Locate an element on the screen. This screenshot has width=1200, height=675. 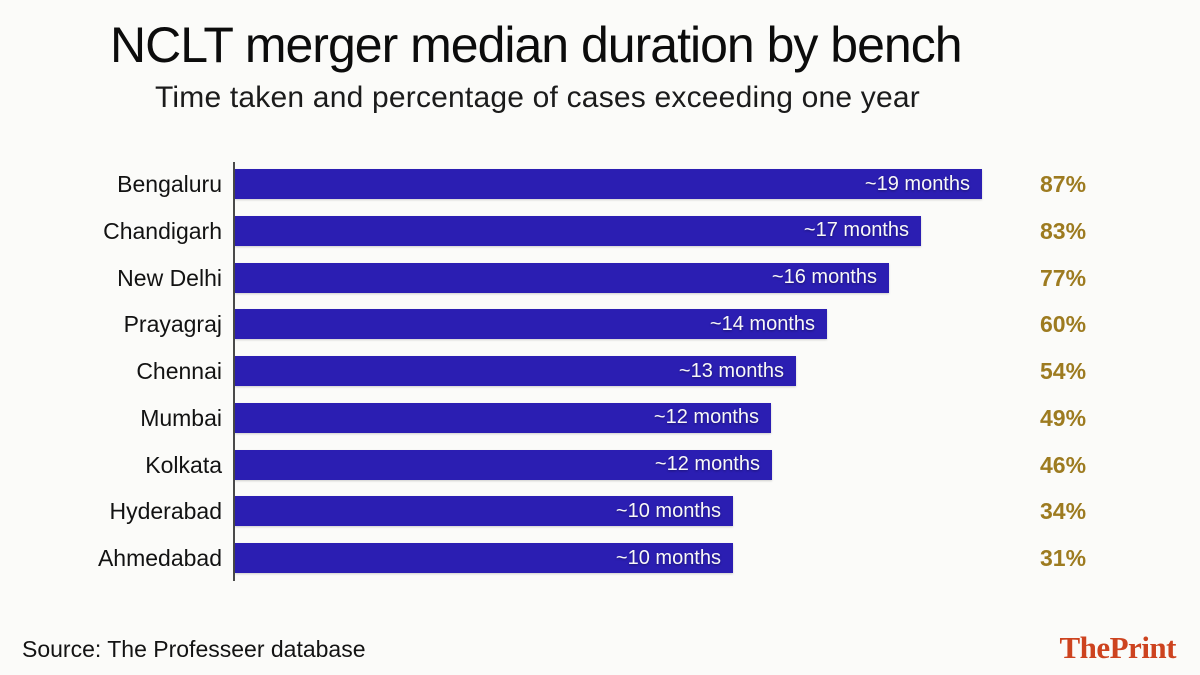
chart-row: New Delhi ~16 months 77% is located at coordinates (600, 278).